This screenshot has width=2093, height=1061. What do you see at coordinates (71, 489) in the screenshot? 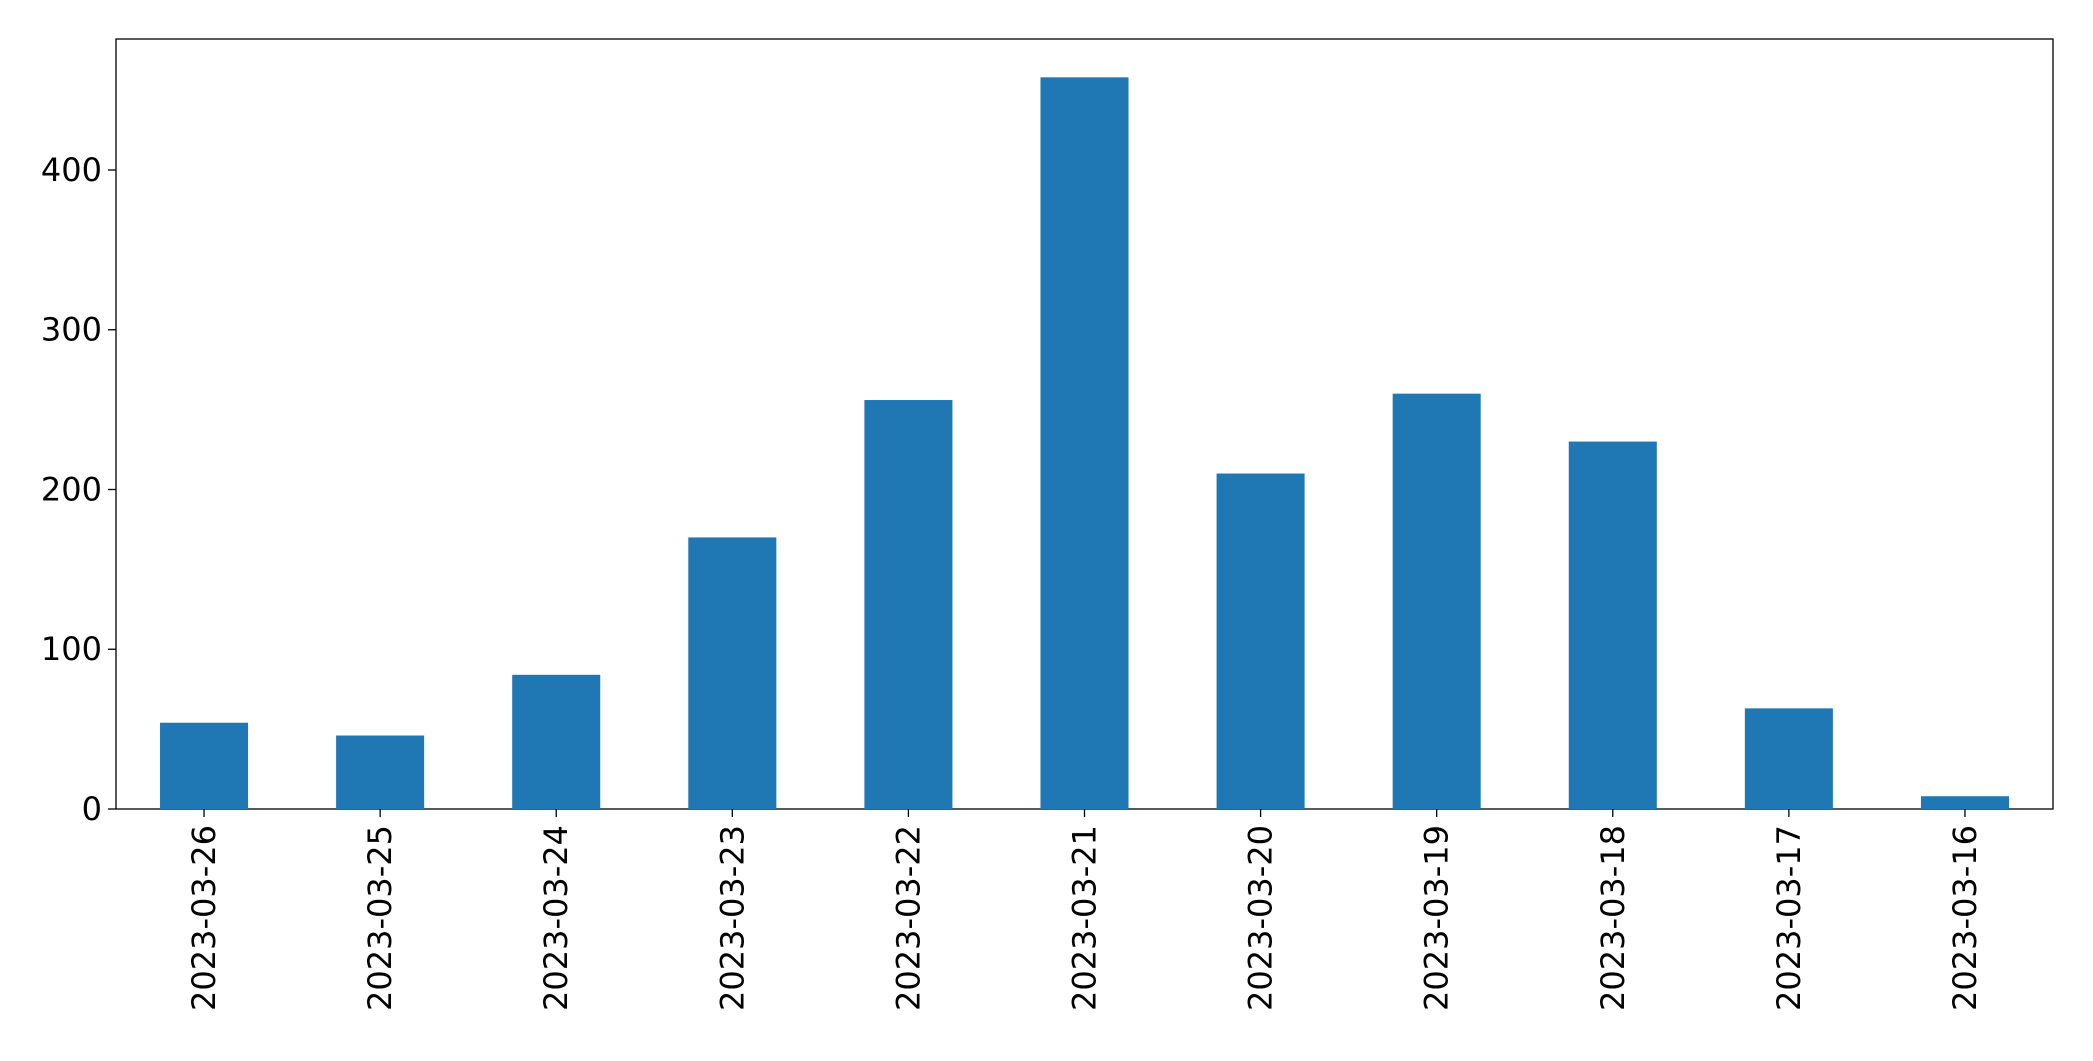
I see `y-tick-label: 200` at bounding box center [71, 489].